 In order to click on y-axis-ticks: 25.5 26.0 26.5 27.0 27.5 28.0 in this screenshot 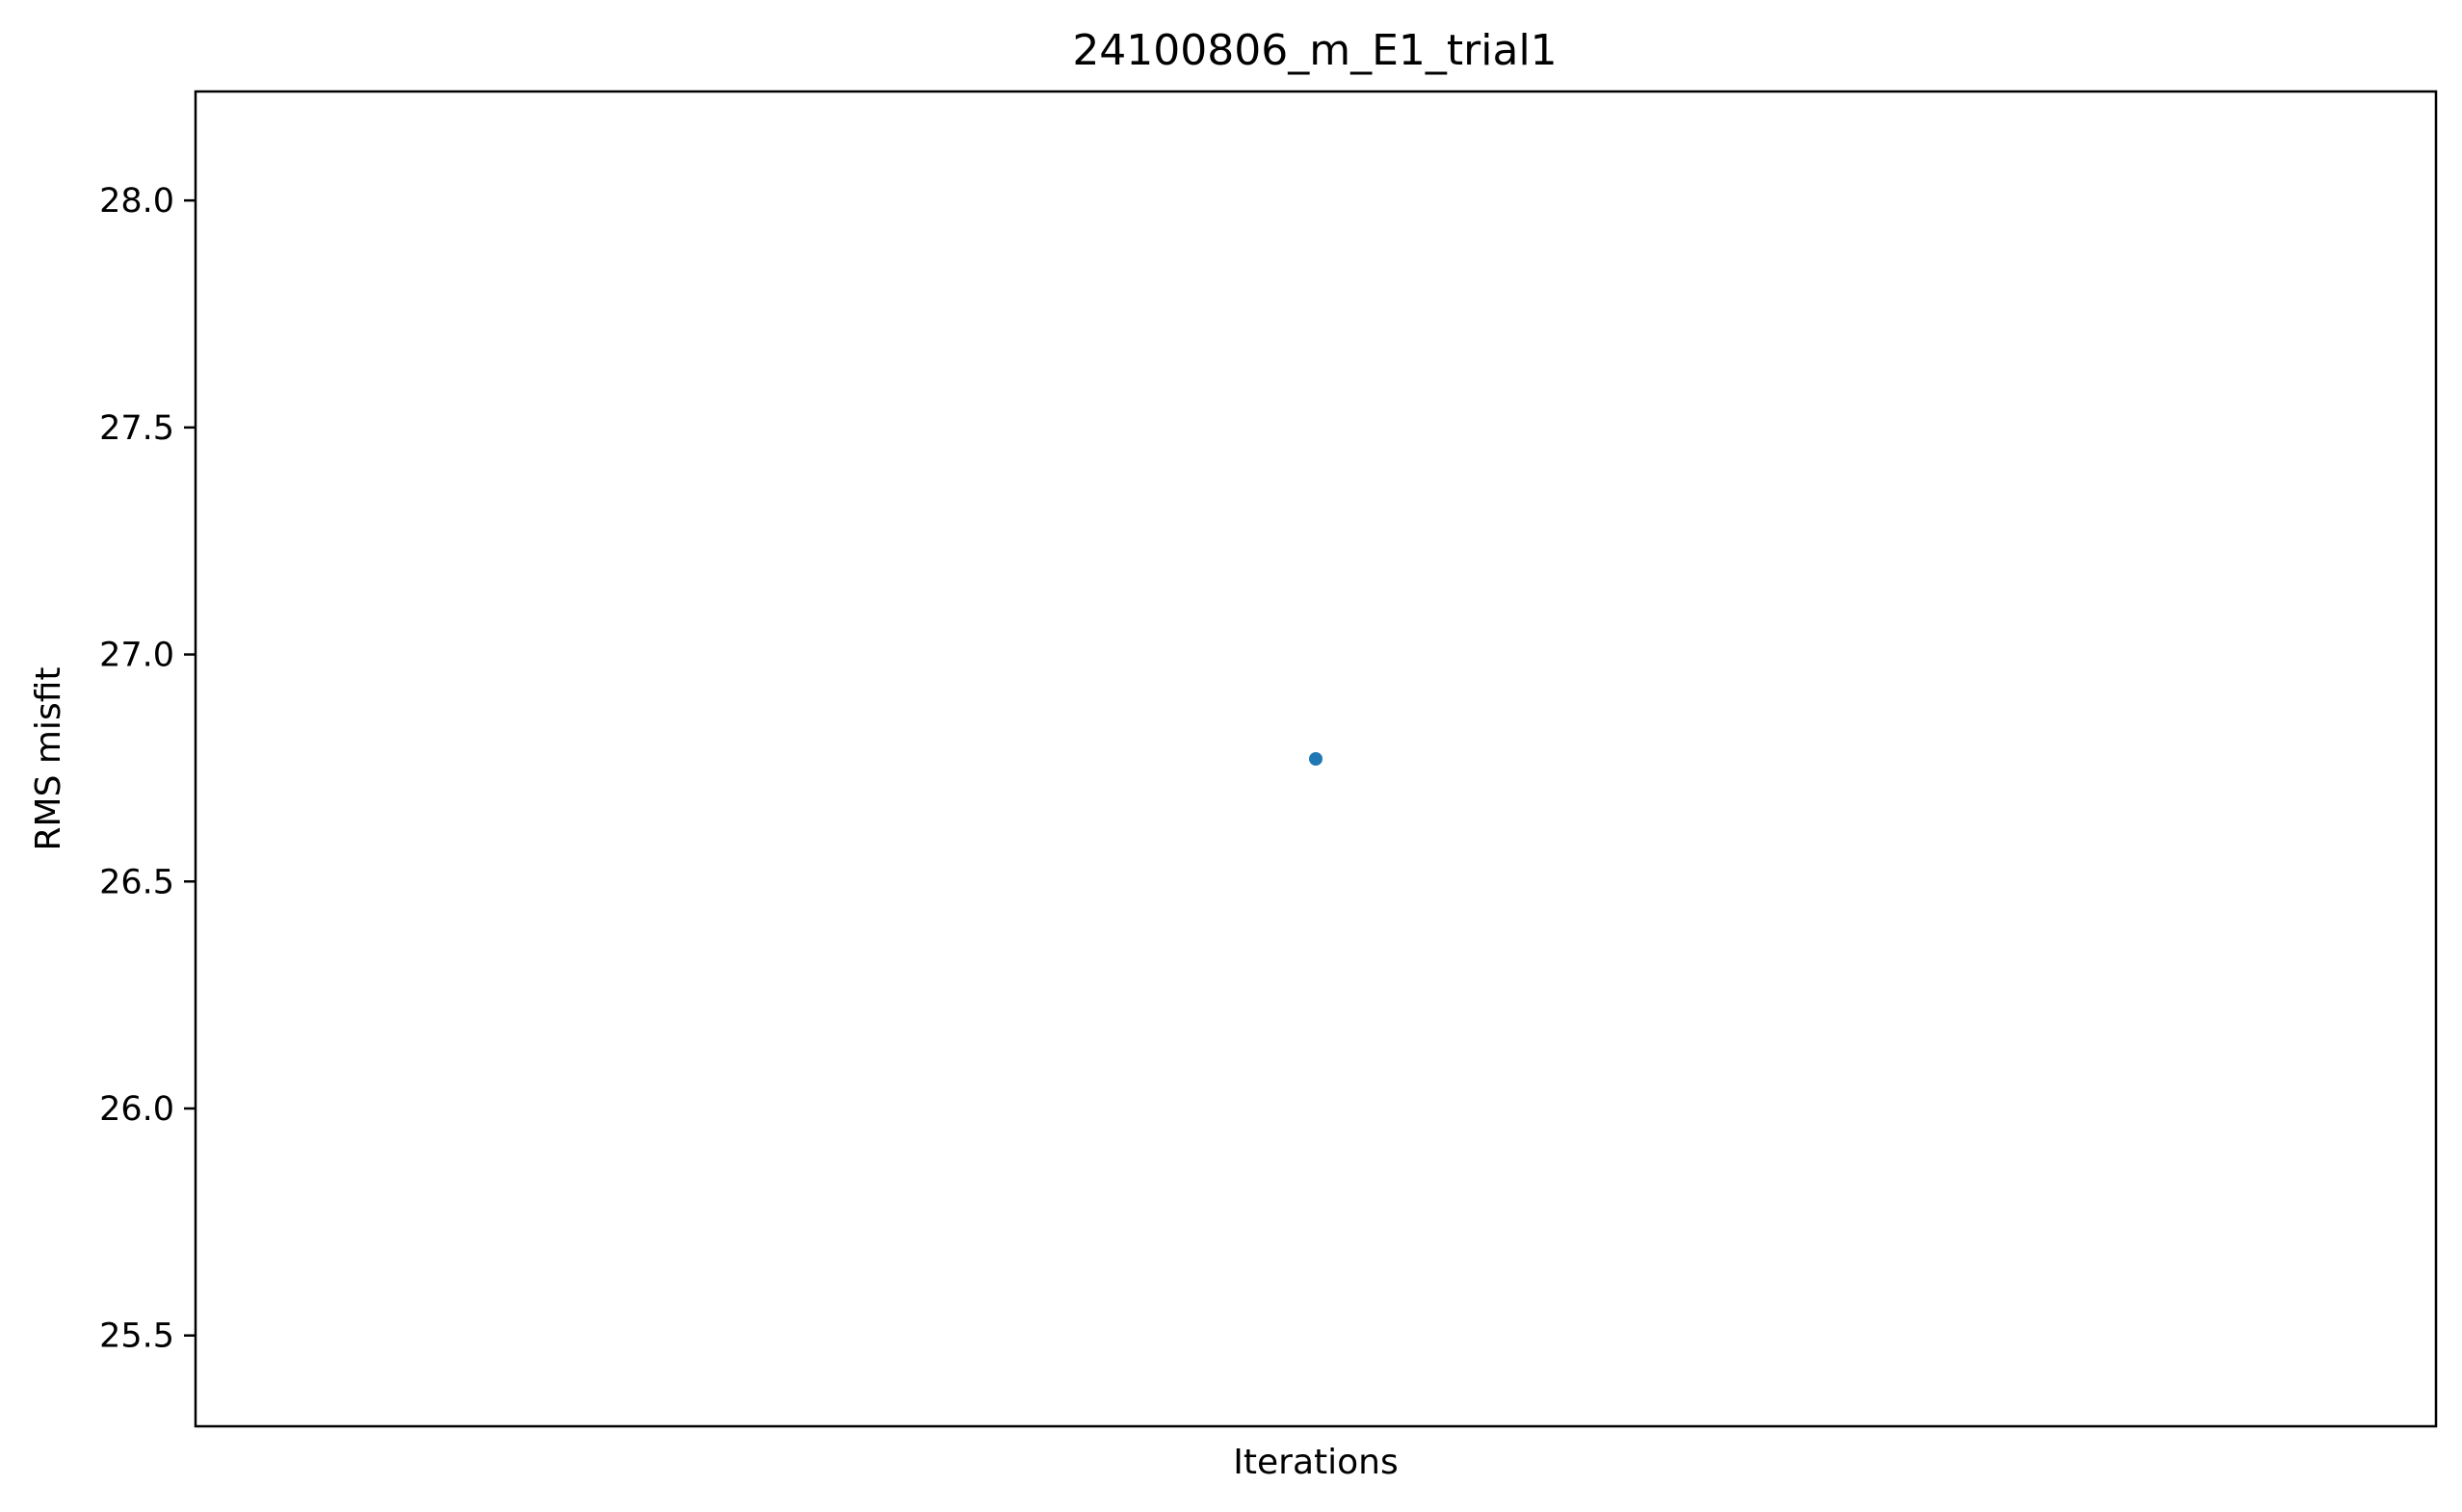, I will do `click(147, 769)`.